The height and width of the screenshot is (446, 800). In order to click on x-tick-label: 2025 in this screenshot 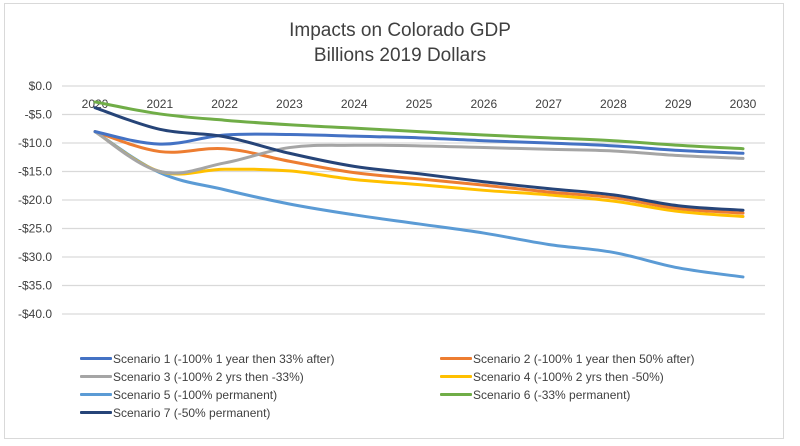, I will do `click(419, 104)`.